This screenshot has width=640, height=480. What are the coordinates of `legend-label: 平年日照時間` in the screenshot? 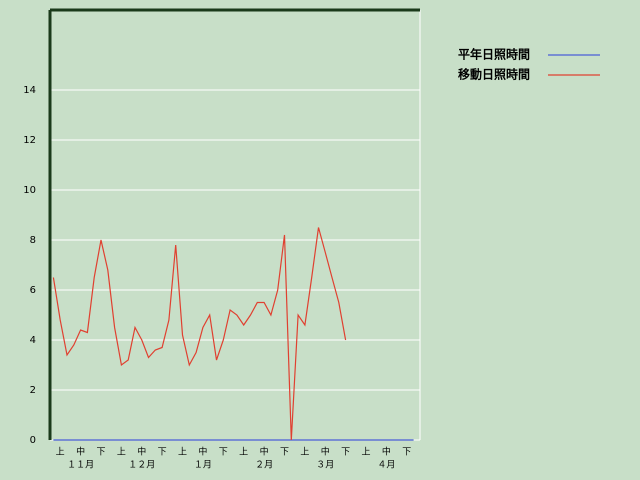 It's located at (494, 54).